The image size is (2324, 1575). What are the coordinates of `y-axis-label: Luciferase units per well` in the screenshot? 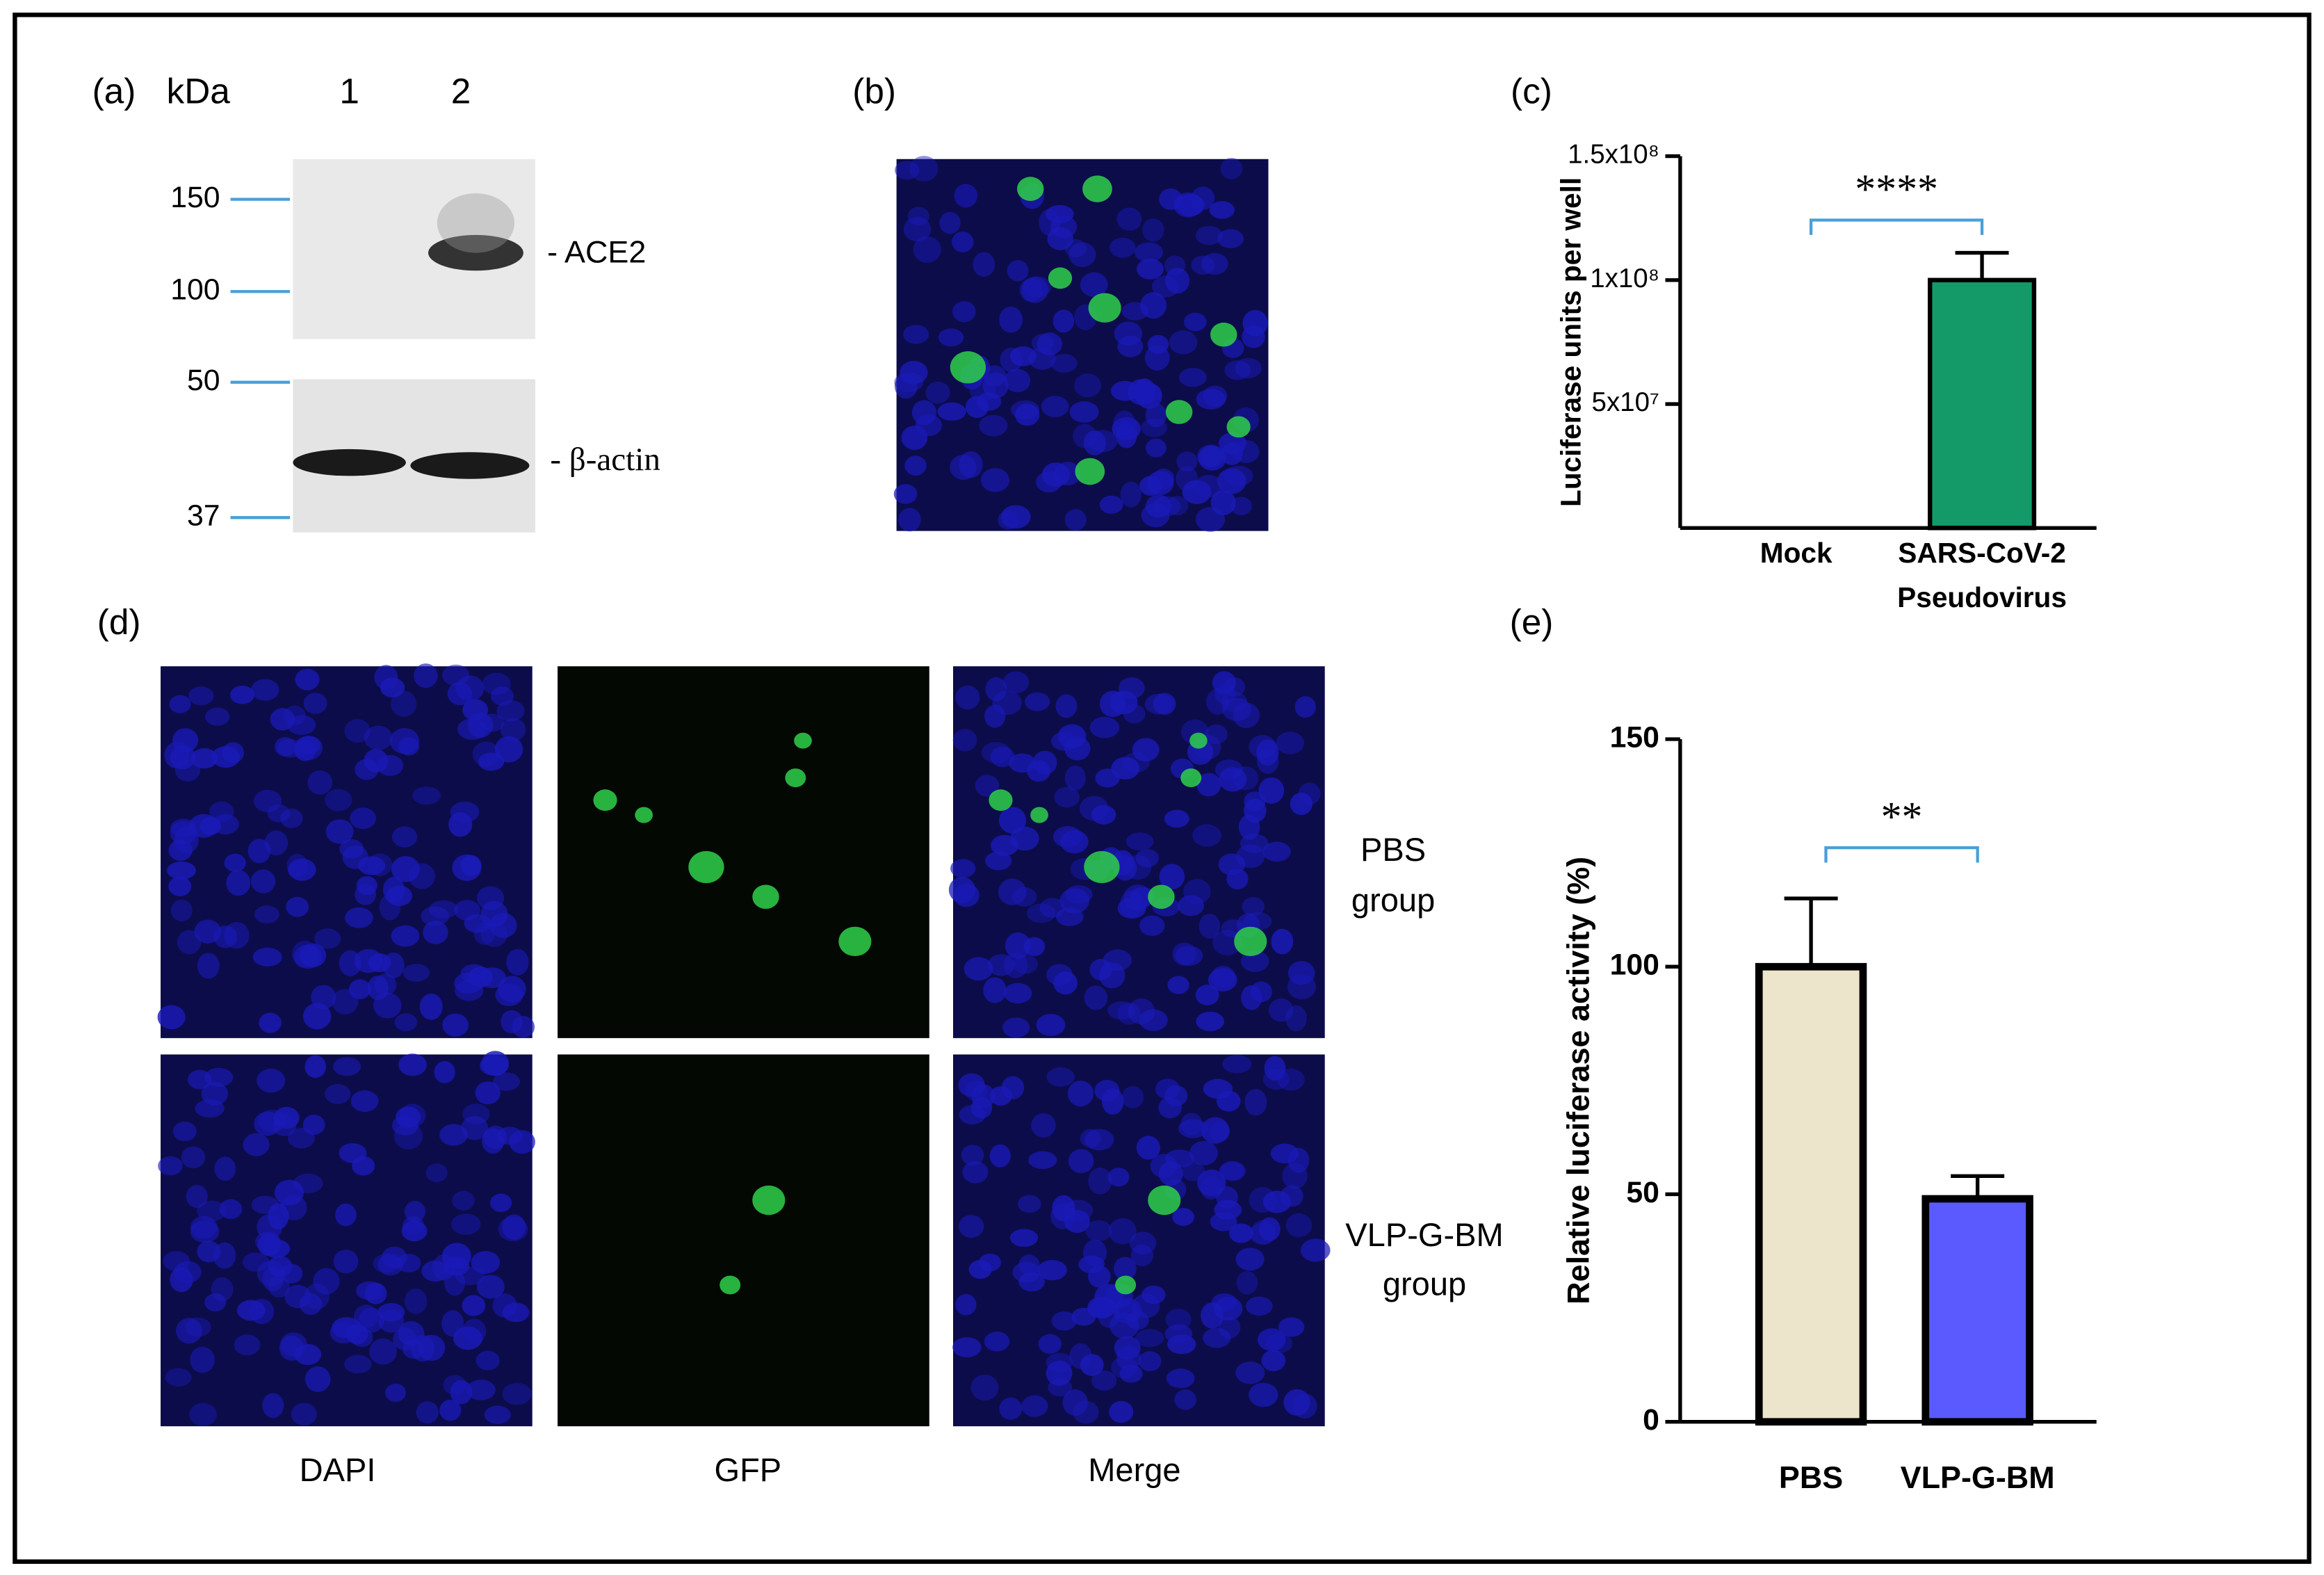 It's located at (1571, 342).